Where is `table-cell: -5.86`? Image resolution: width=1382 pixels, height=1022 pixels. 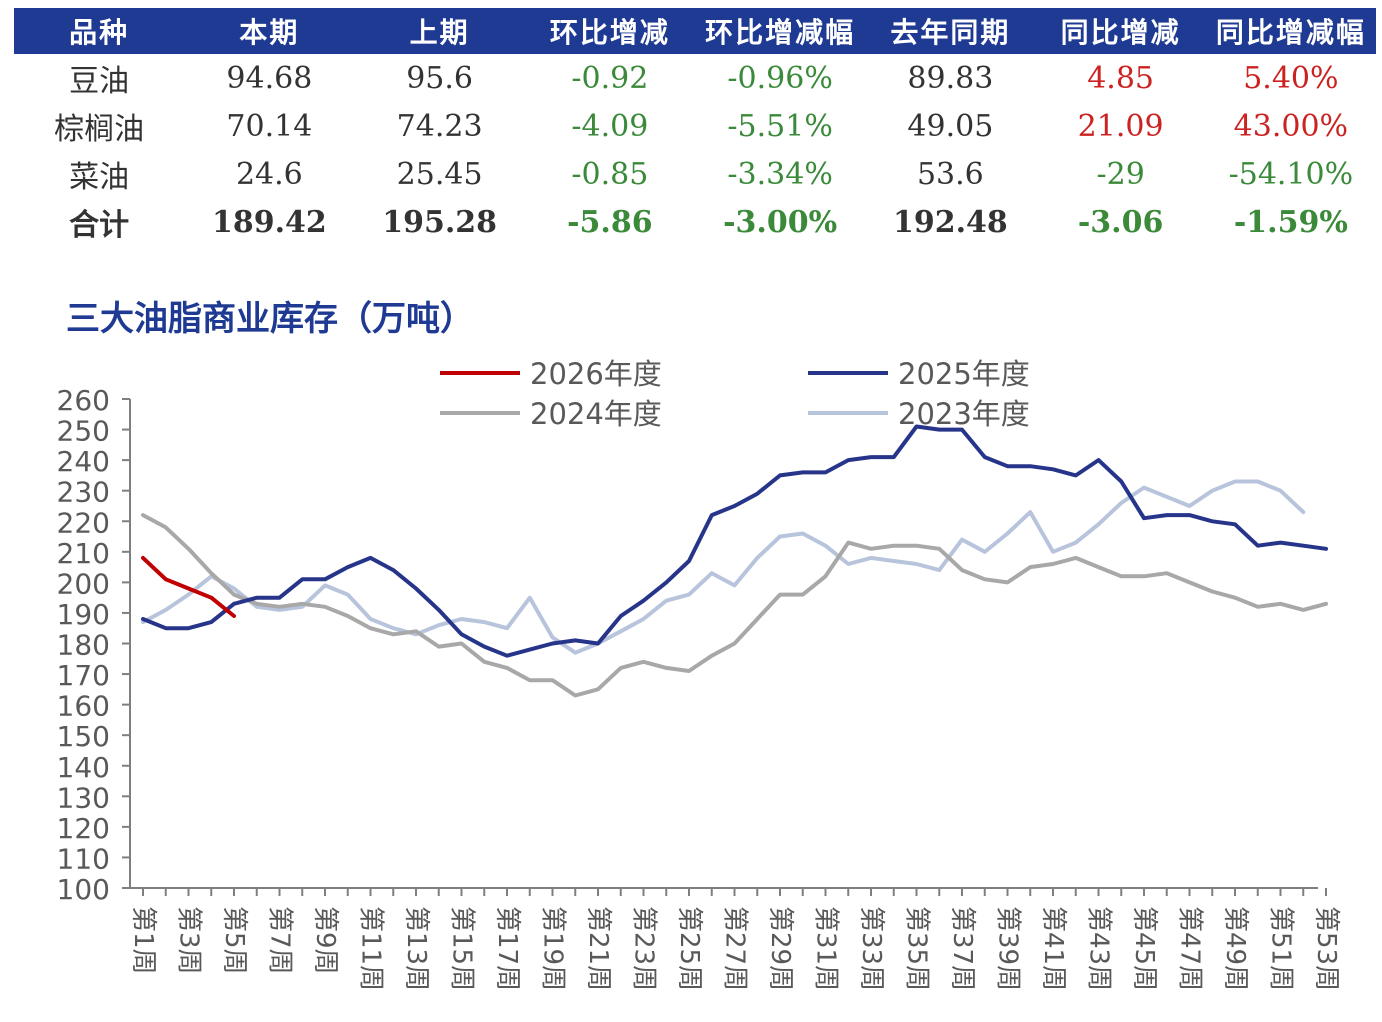
table-cell: -5.86 is located at coordinates (610, 222).